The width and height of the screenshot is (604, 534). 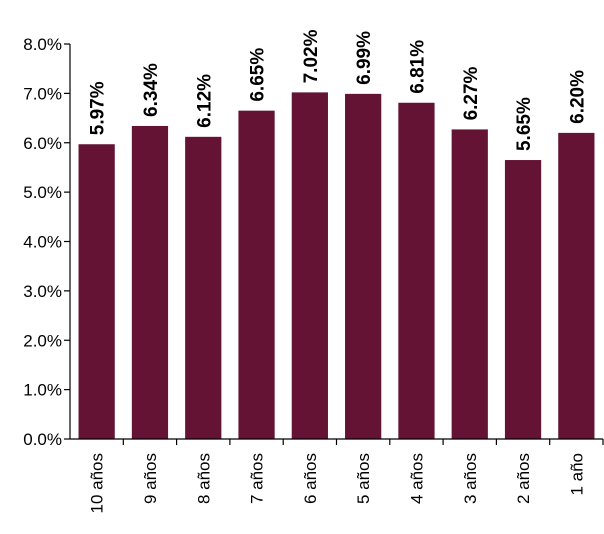 I want to click on x-category-label: 10 años, so click(x=97, y=483).